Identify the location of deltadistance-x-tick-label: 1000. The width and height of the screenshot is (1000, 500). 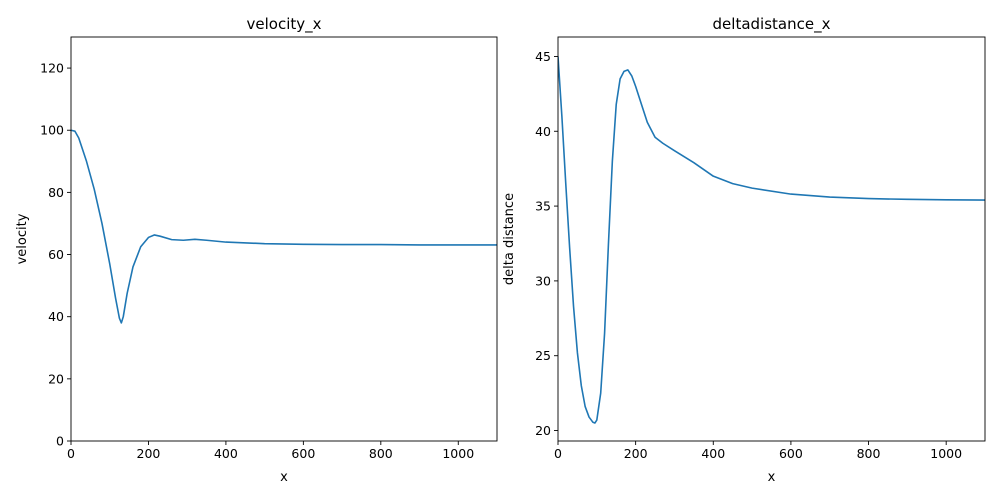
(946, 453).